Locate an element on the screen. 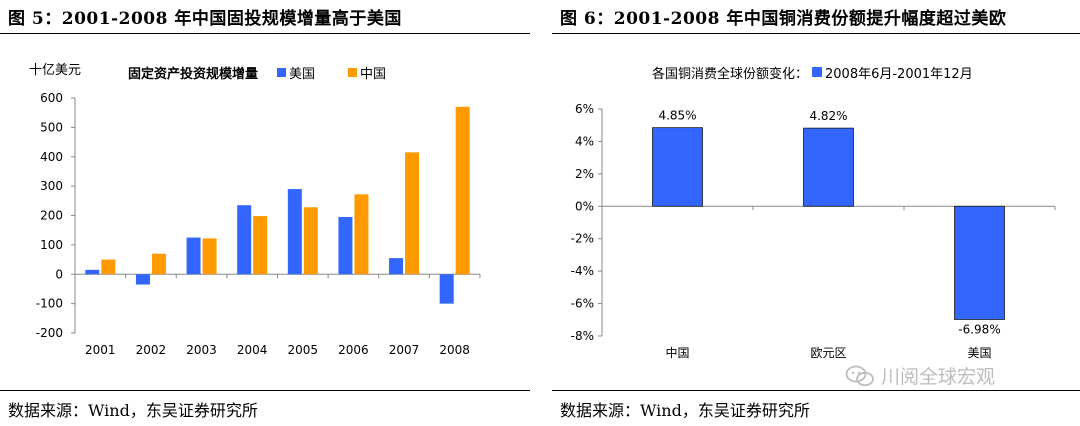 This screenshot has height=426, width=1080. y-tick-label: 2% is located at coordinates (584, 174).